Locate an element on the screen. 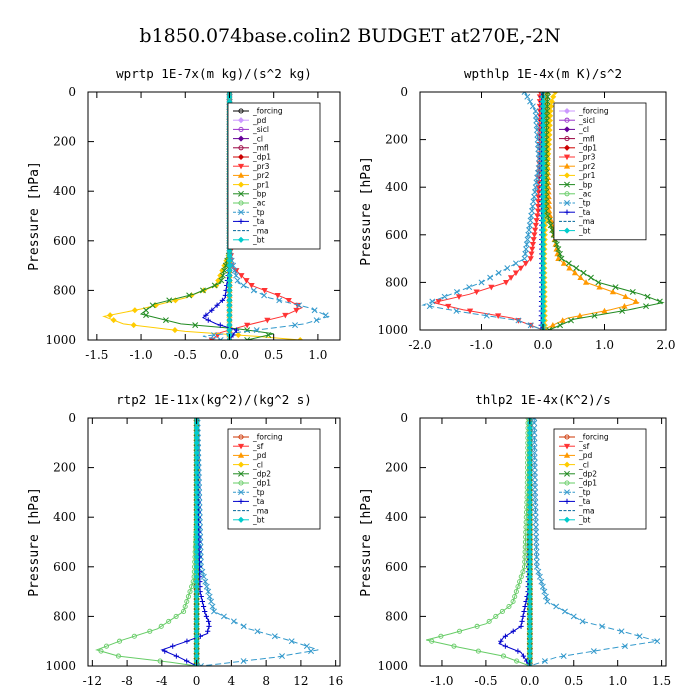 The height and width of the screenshot is (700, 700). legend-entry: _tp is located at coordinates (584, 492).